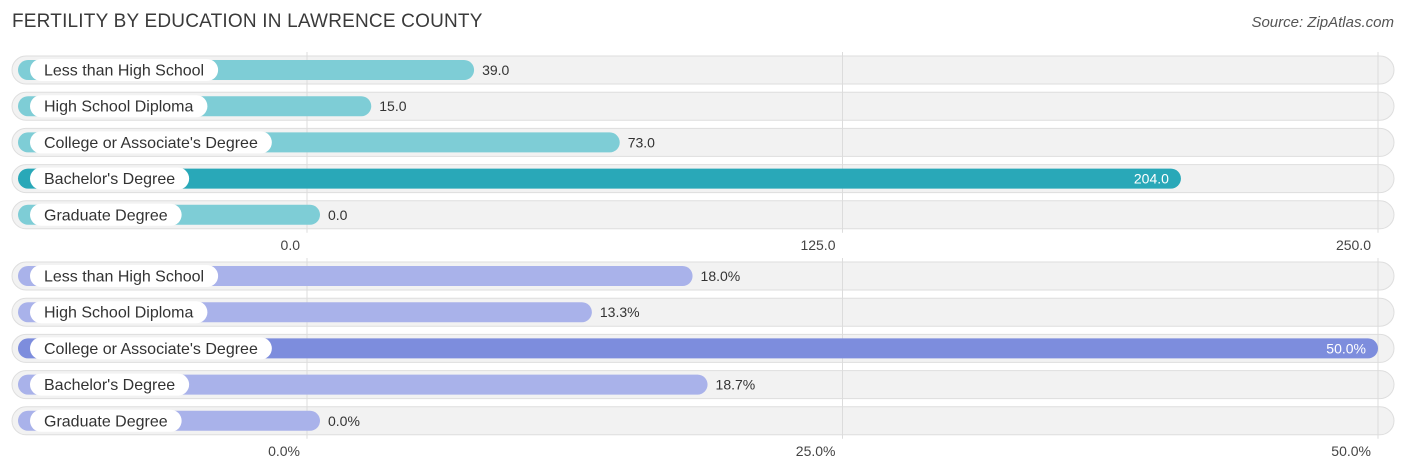 The width and height of the screenshot is (1406, 475). I want to click on value-label: 39.0, so click(495, 70).